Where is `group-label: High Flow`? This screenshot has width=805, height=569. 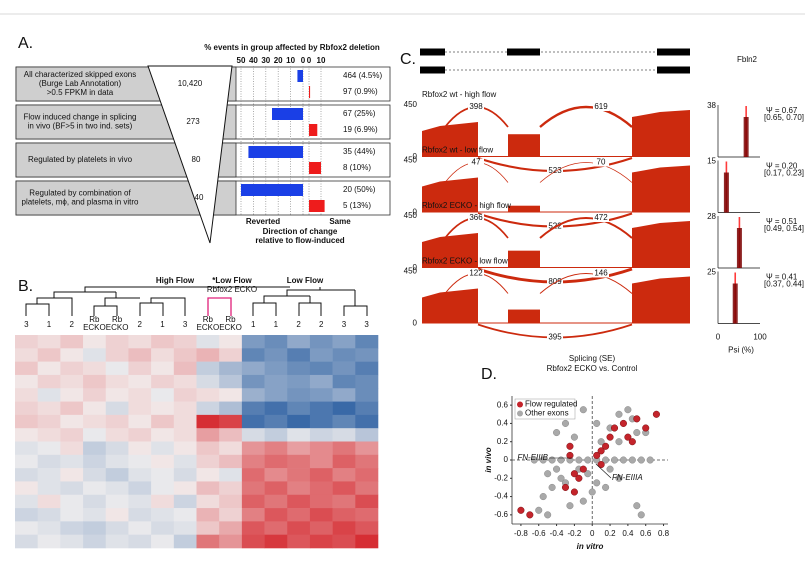
group-label: High Flow is located at coordinates (175, 280).